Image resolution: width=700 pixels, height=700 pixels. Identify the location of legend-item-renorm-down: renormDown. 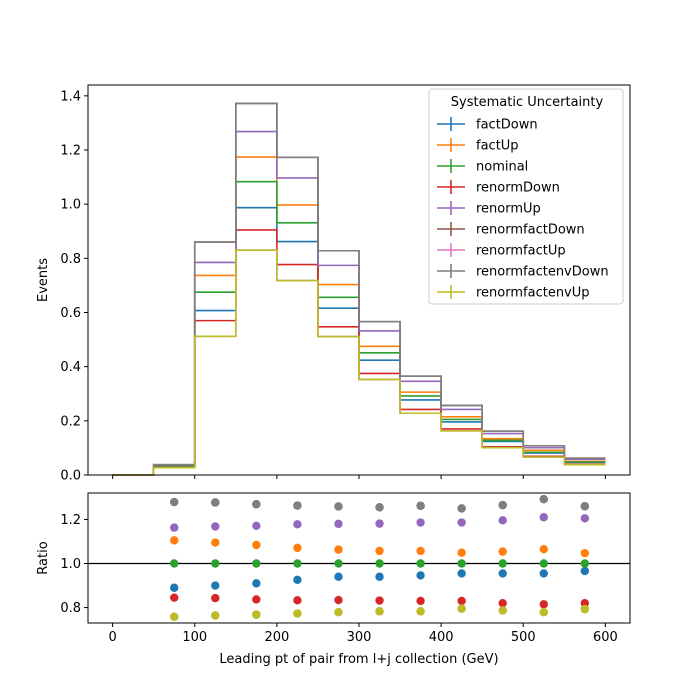
(498, 188).